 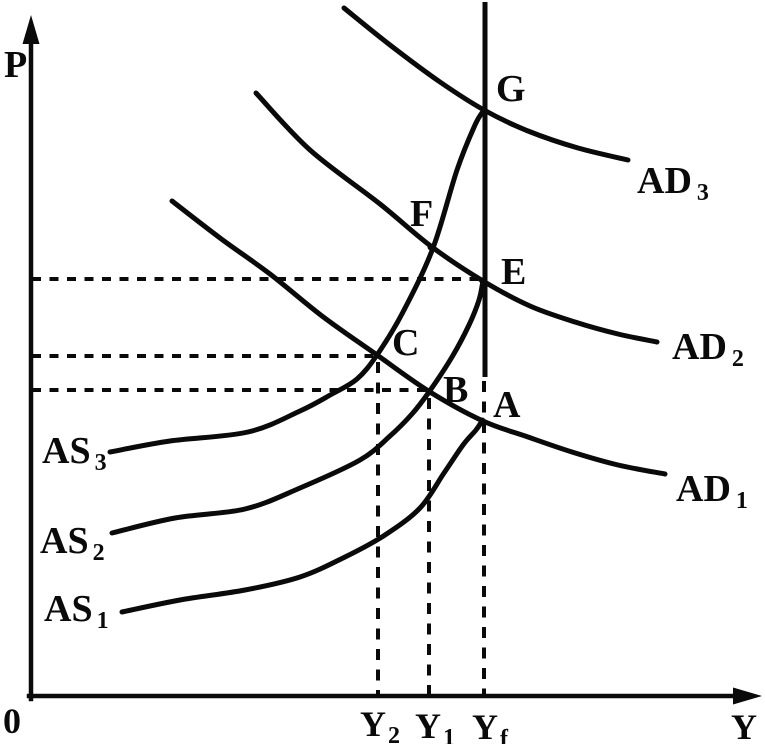 I want to click on p-axis-arrowhead, so click(x=31, y=29).